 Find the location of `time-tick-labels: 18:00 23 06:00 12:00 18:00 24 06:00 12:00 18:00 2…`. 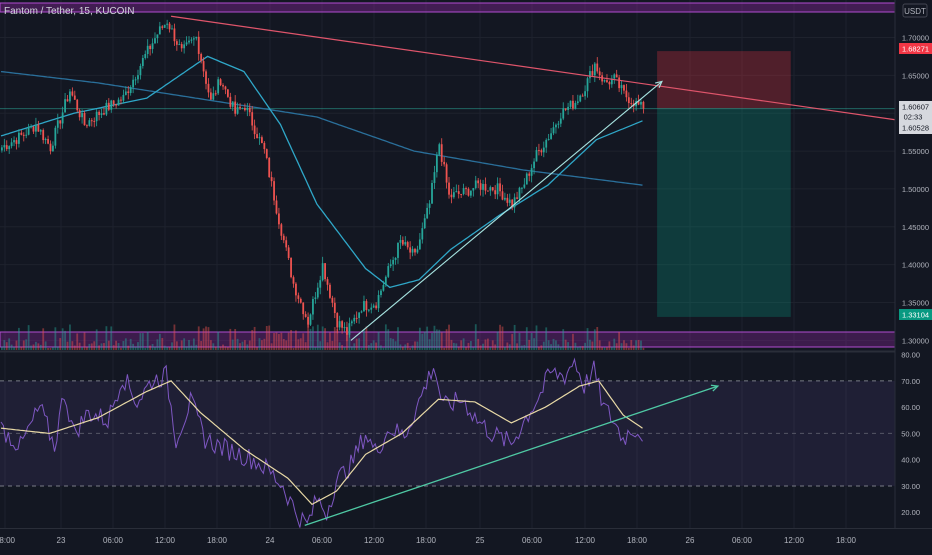

time-tick-labels: 18:00 23 06:00 12:00 18:00 24 06:00 12:00 18:00 2… is located at coordinates (428, 540).